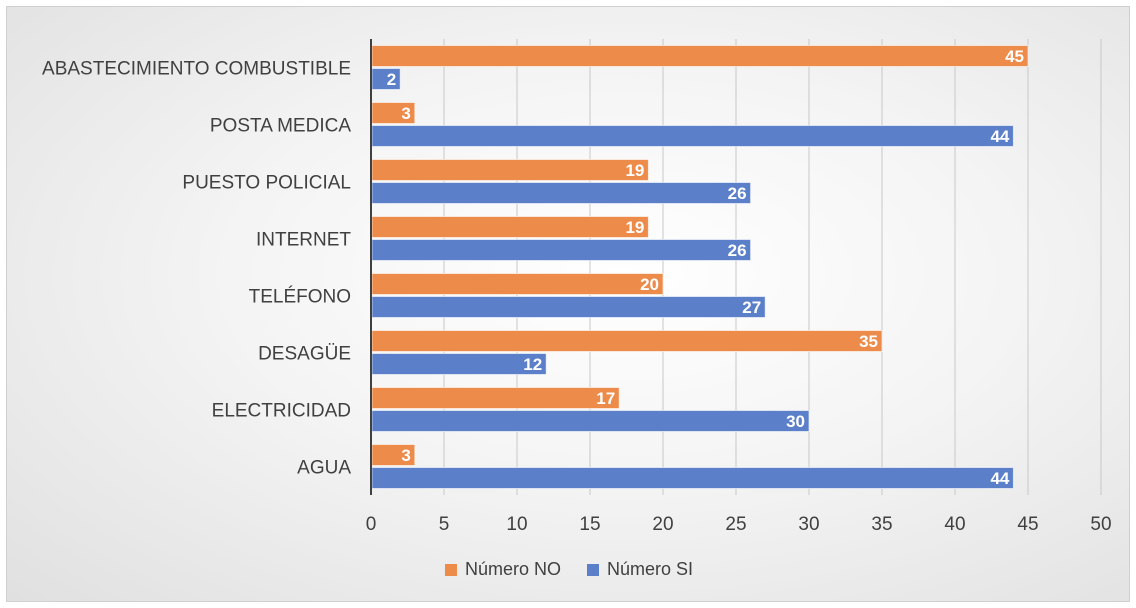 The width and height of the screenshot is (1136, 608). Describe the element at coordinates (662, 524) in the screenshot. I see `x-tick-20: 20` at that location.